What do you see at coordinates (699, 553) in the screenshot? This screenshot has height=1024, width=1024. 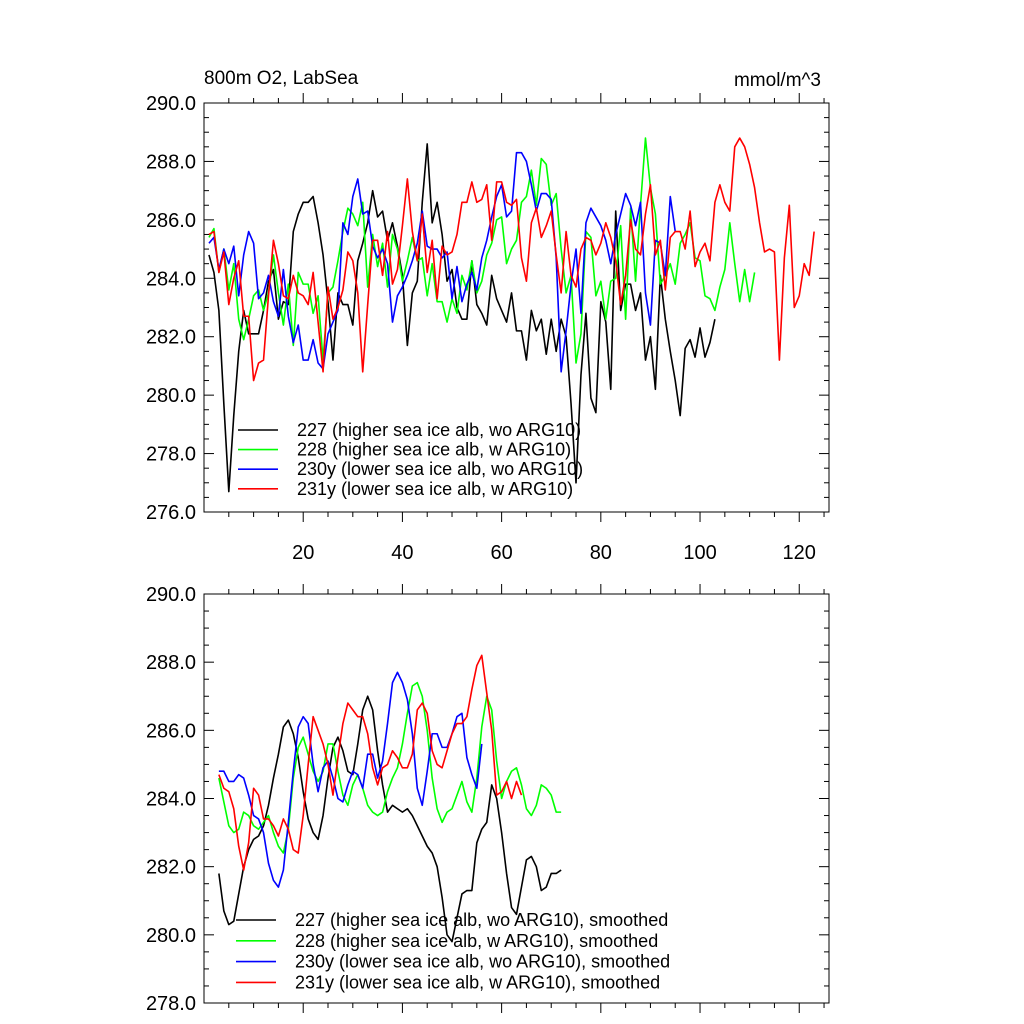 I see `x-tick-label: 100` at bounding box center [699, 553].